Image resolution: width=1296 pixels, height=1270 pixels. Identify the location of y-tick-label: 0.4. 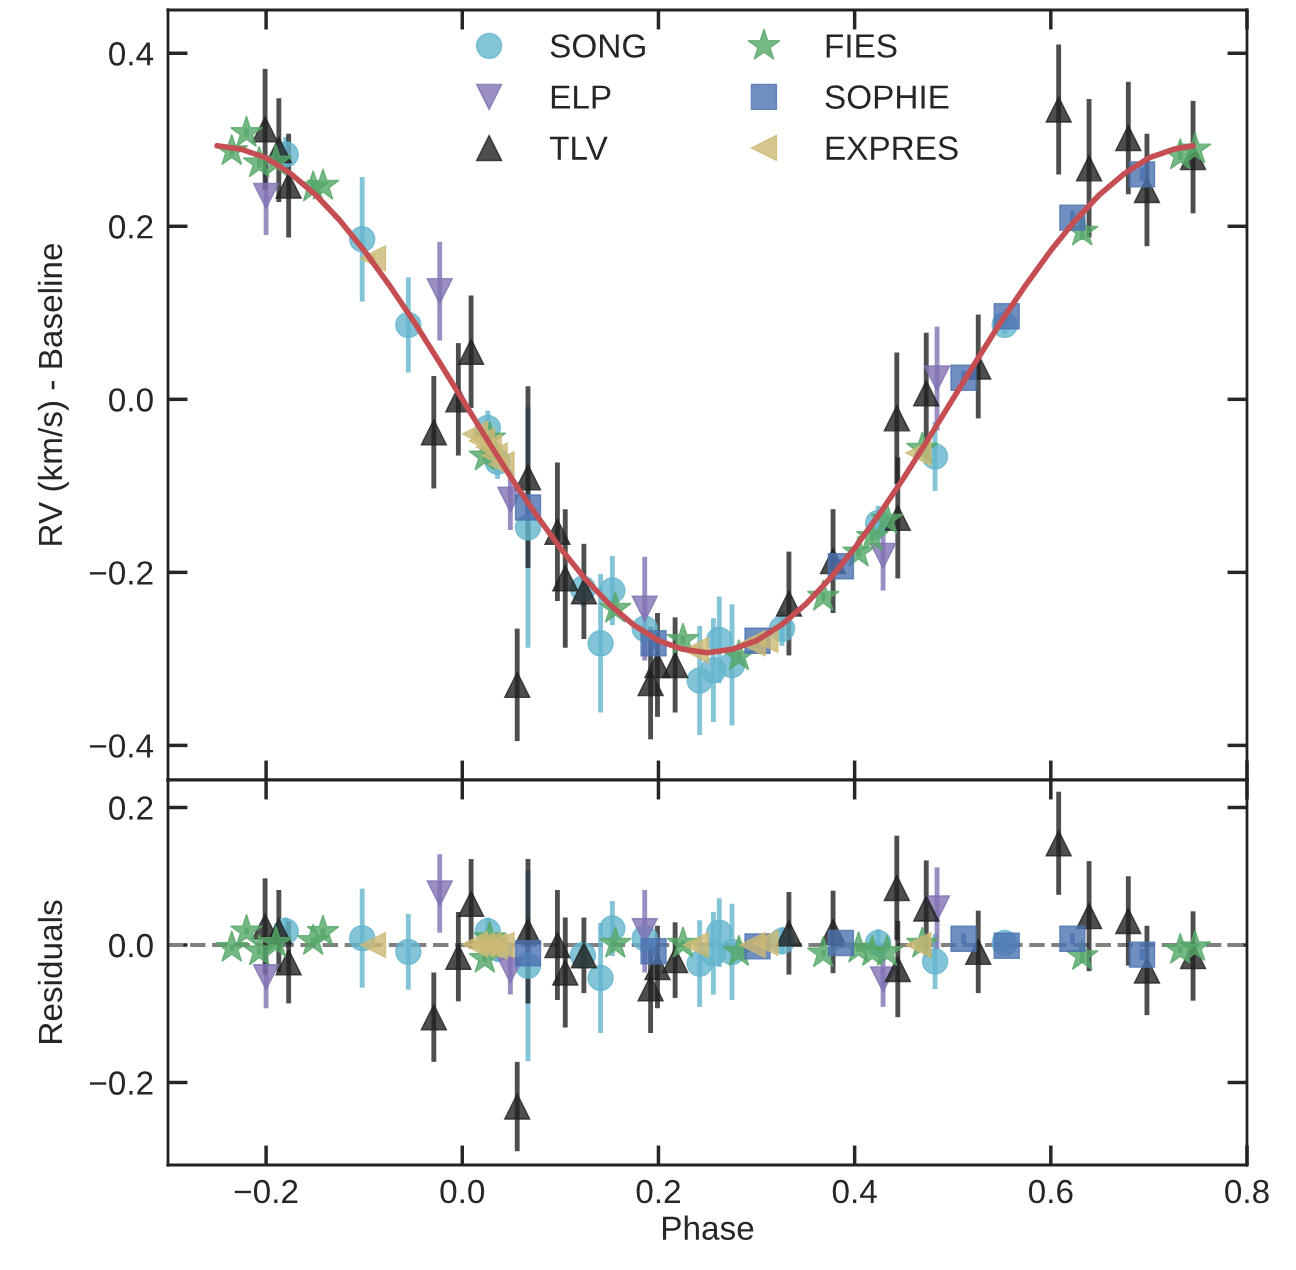
(131, 54).